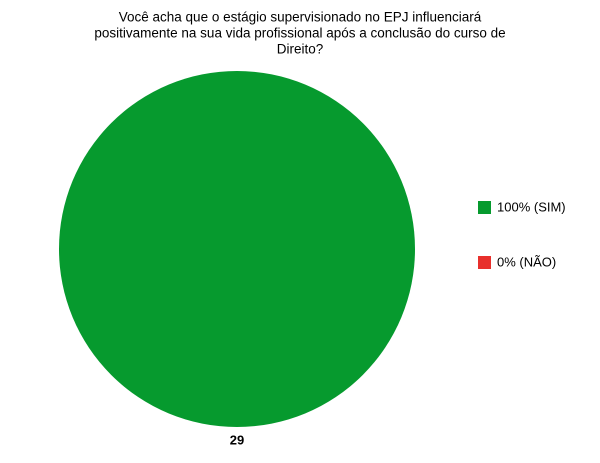  I want to click on legend-label: 0% (NÃO), so click(526, 261).